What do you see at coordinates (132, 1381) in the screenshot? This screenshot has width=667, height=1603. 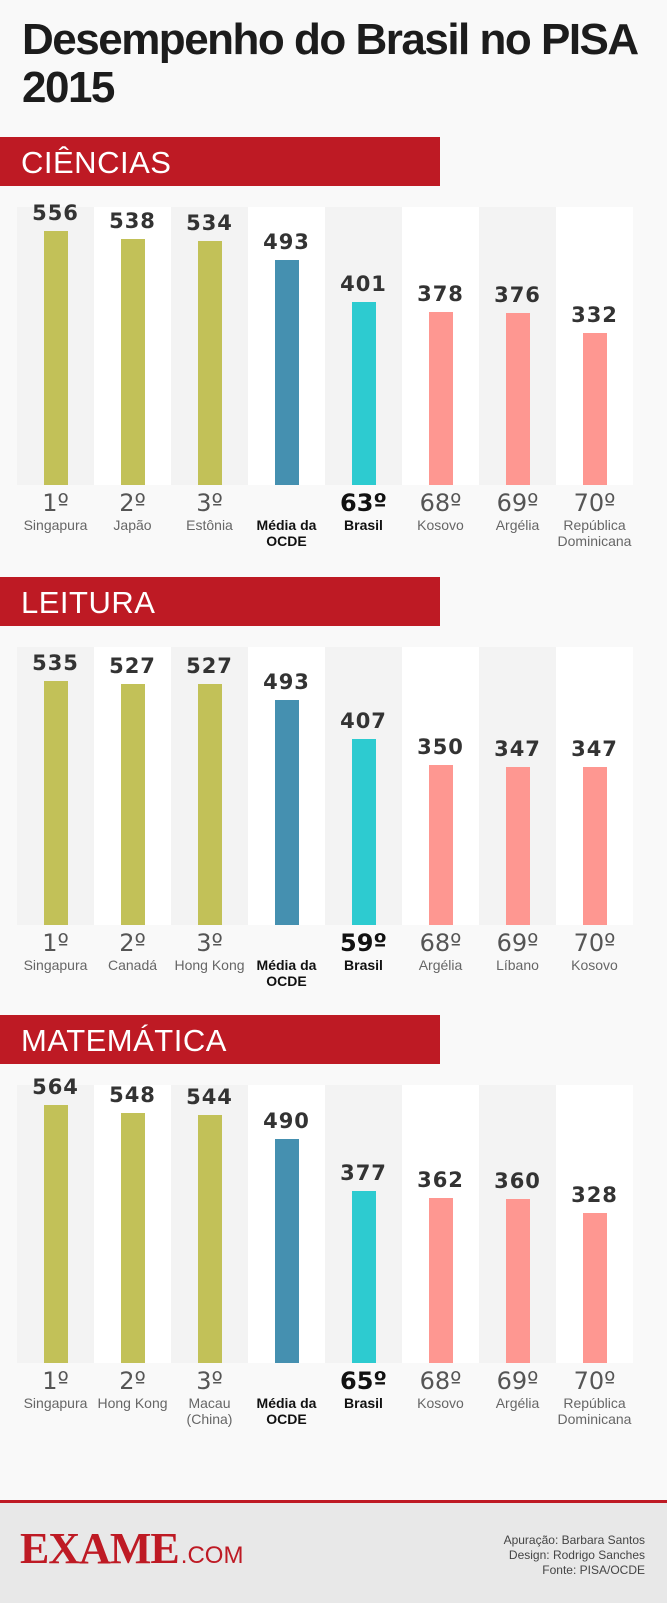 I see `rank-label: 2º` at bounding box center [132, 1381].